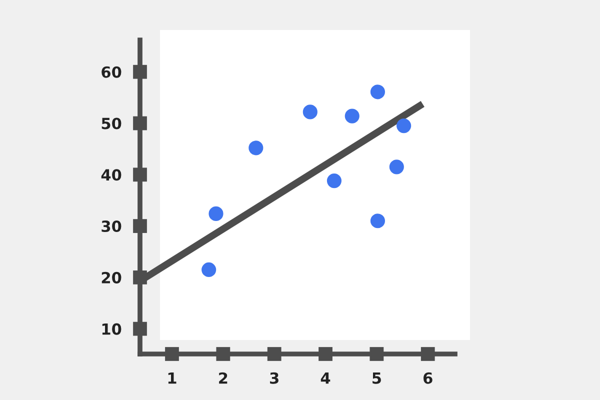 The image size is (600, 400). I want to click on y-tick-label: 30, so click(112, 226).